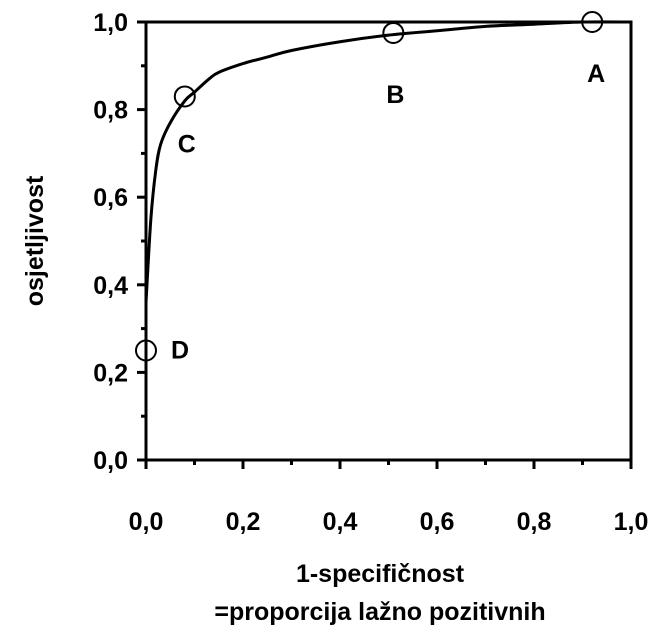  What do you see at coordinates (388, 464) in the screenshot?
I see `x-tick-marks` at bounding box center [388, 464].